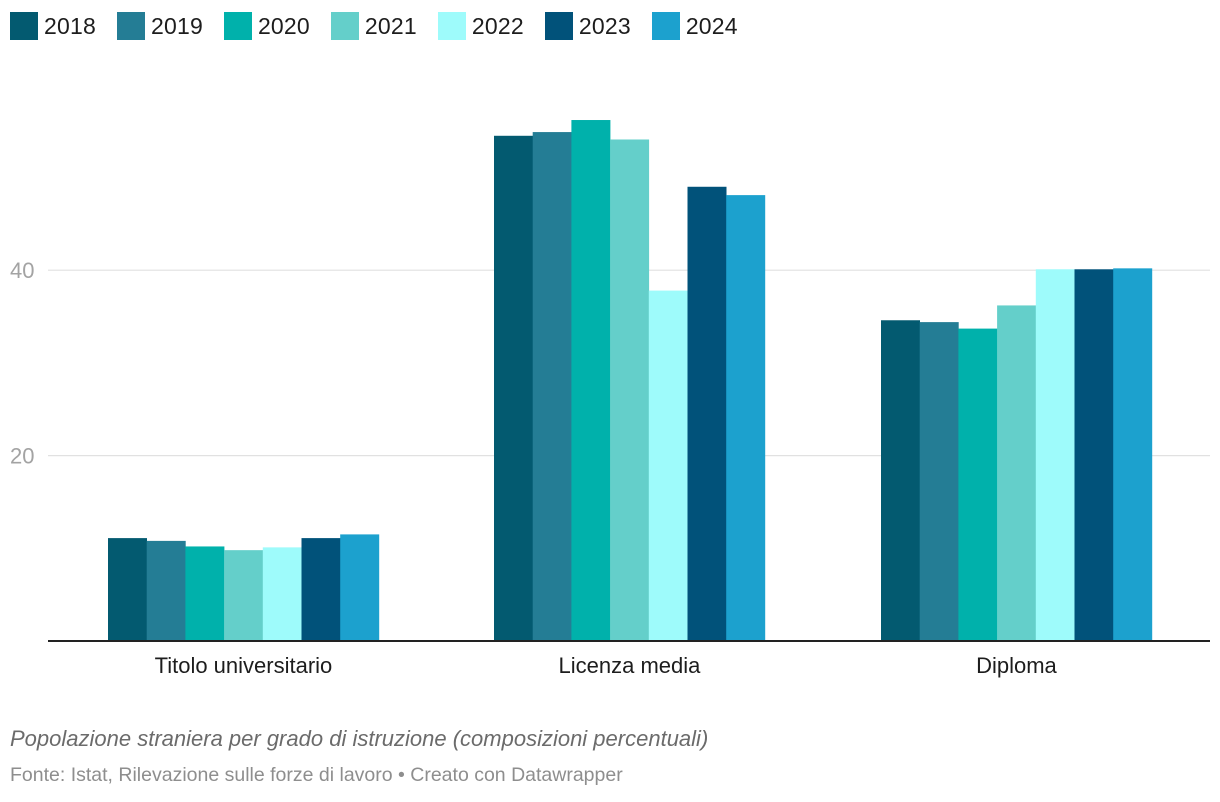 This screenshot has height=802, width=1220. I want to click on legend-label: 2023, so click(604, 25).